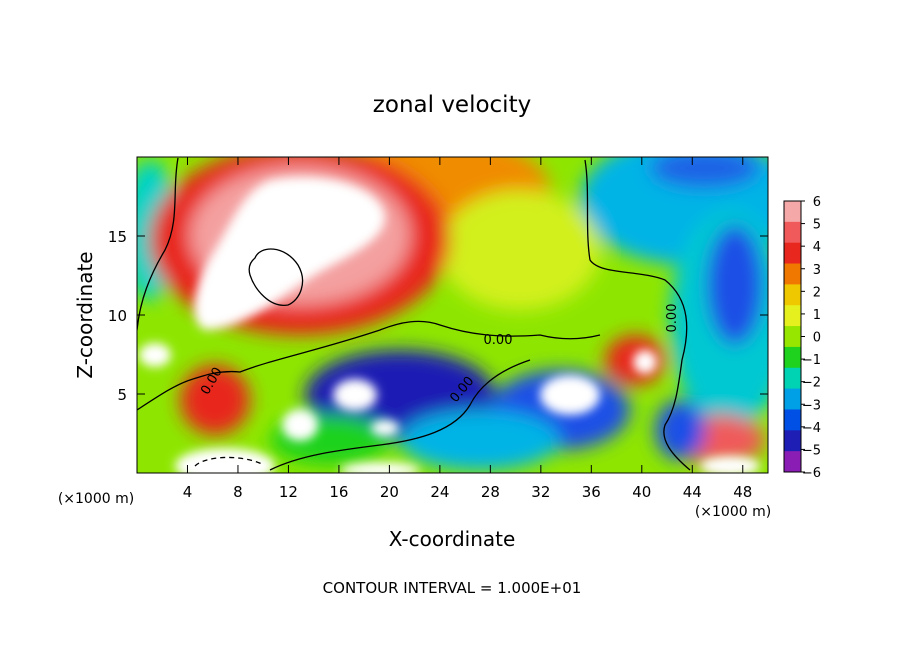 The width and height of the screenshot is (904, 658). Describe the element at coordinates (452, 588) in the screenshot. I see `contour-interval-note: CONTOUR INTERVAL = 1.000E+01` at that location.